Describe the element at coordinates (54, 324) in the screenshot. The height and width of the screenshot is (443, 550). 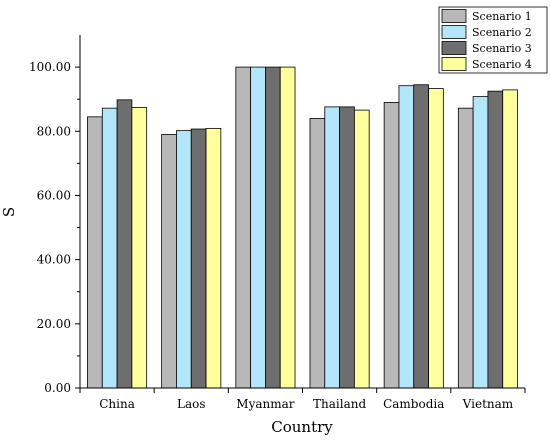
I see `y-tick-label: 20.00` at that location.